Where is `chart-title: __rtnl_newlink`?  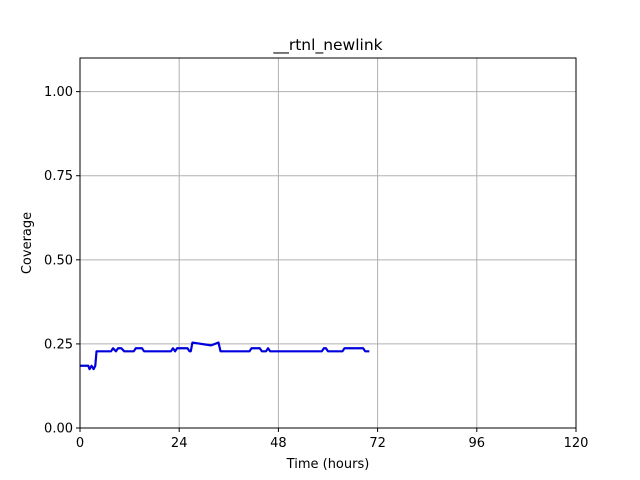 chart-title: __rtnl_newlink is located at coordinates (327, 45).